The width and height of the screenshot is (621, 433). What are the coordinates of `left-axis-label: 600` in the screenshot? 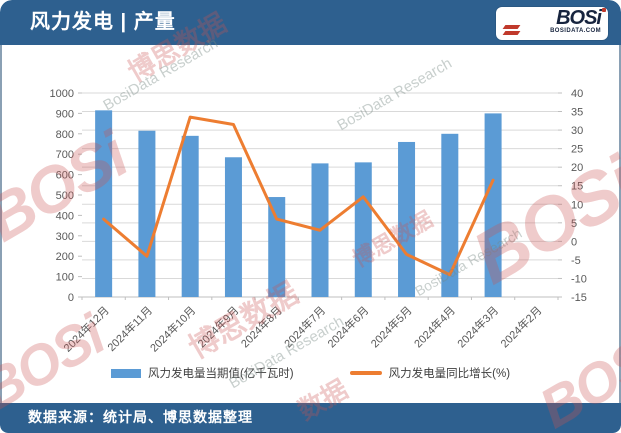 It's located at (65, 176).